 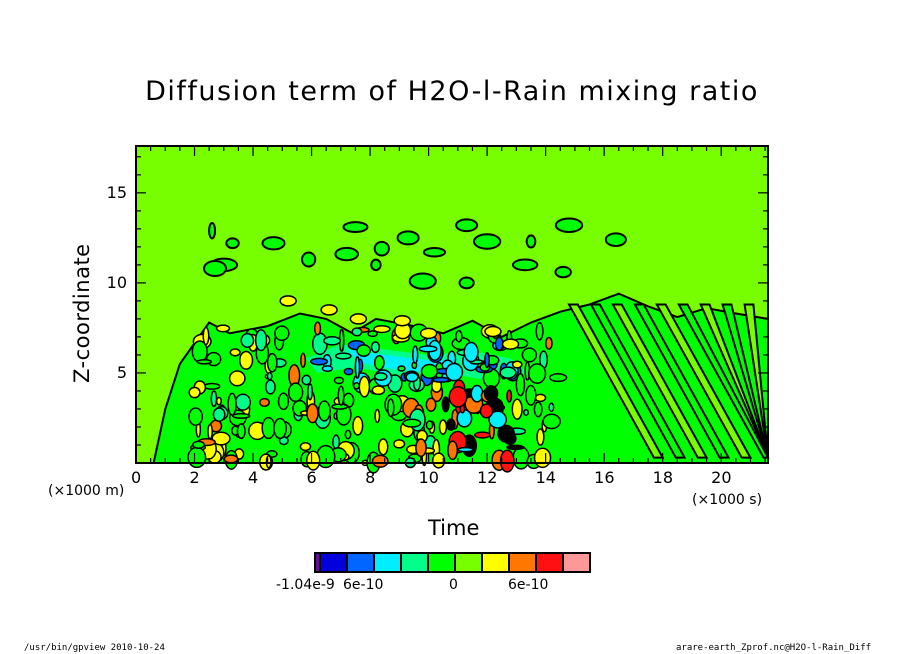 I want to click on x-tick-label: 16, so click(x=604, y=477).